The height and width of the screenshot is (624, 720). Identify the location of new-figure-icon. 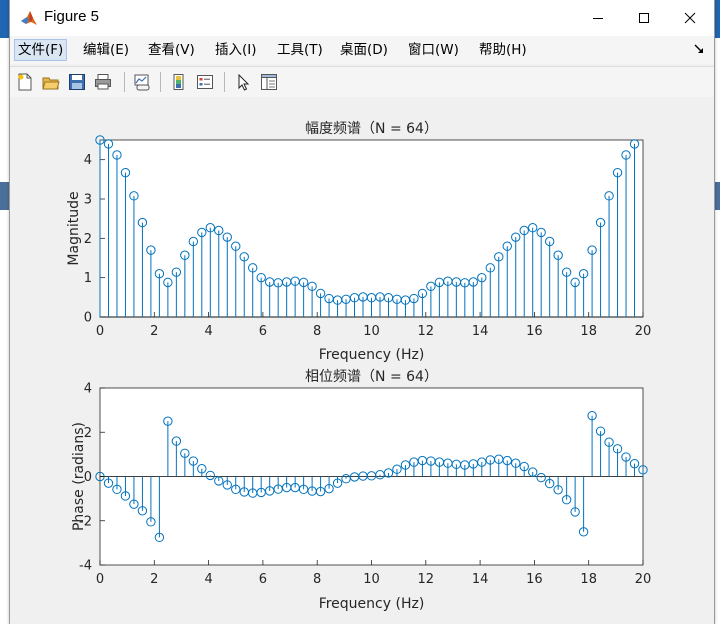
(25, 82).